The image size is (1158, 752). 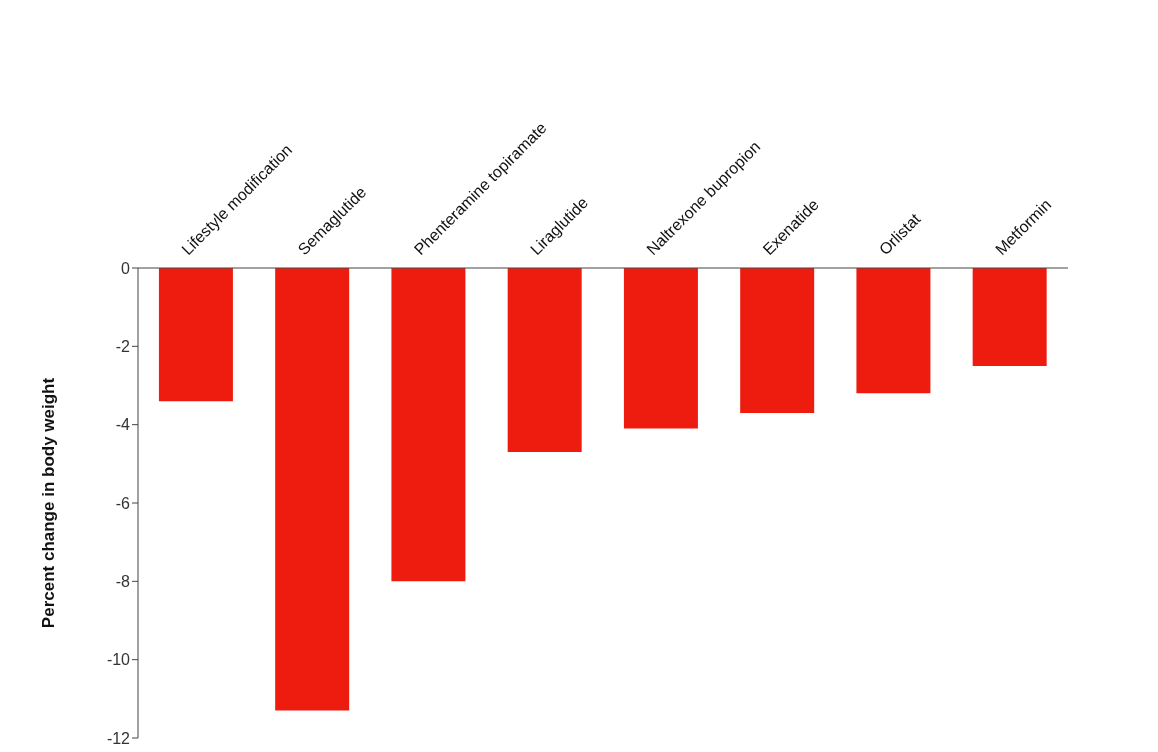 I want to click on y-tick-label: -8, so click(x=123, y=582).